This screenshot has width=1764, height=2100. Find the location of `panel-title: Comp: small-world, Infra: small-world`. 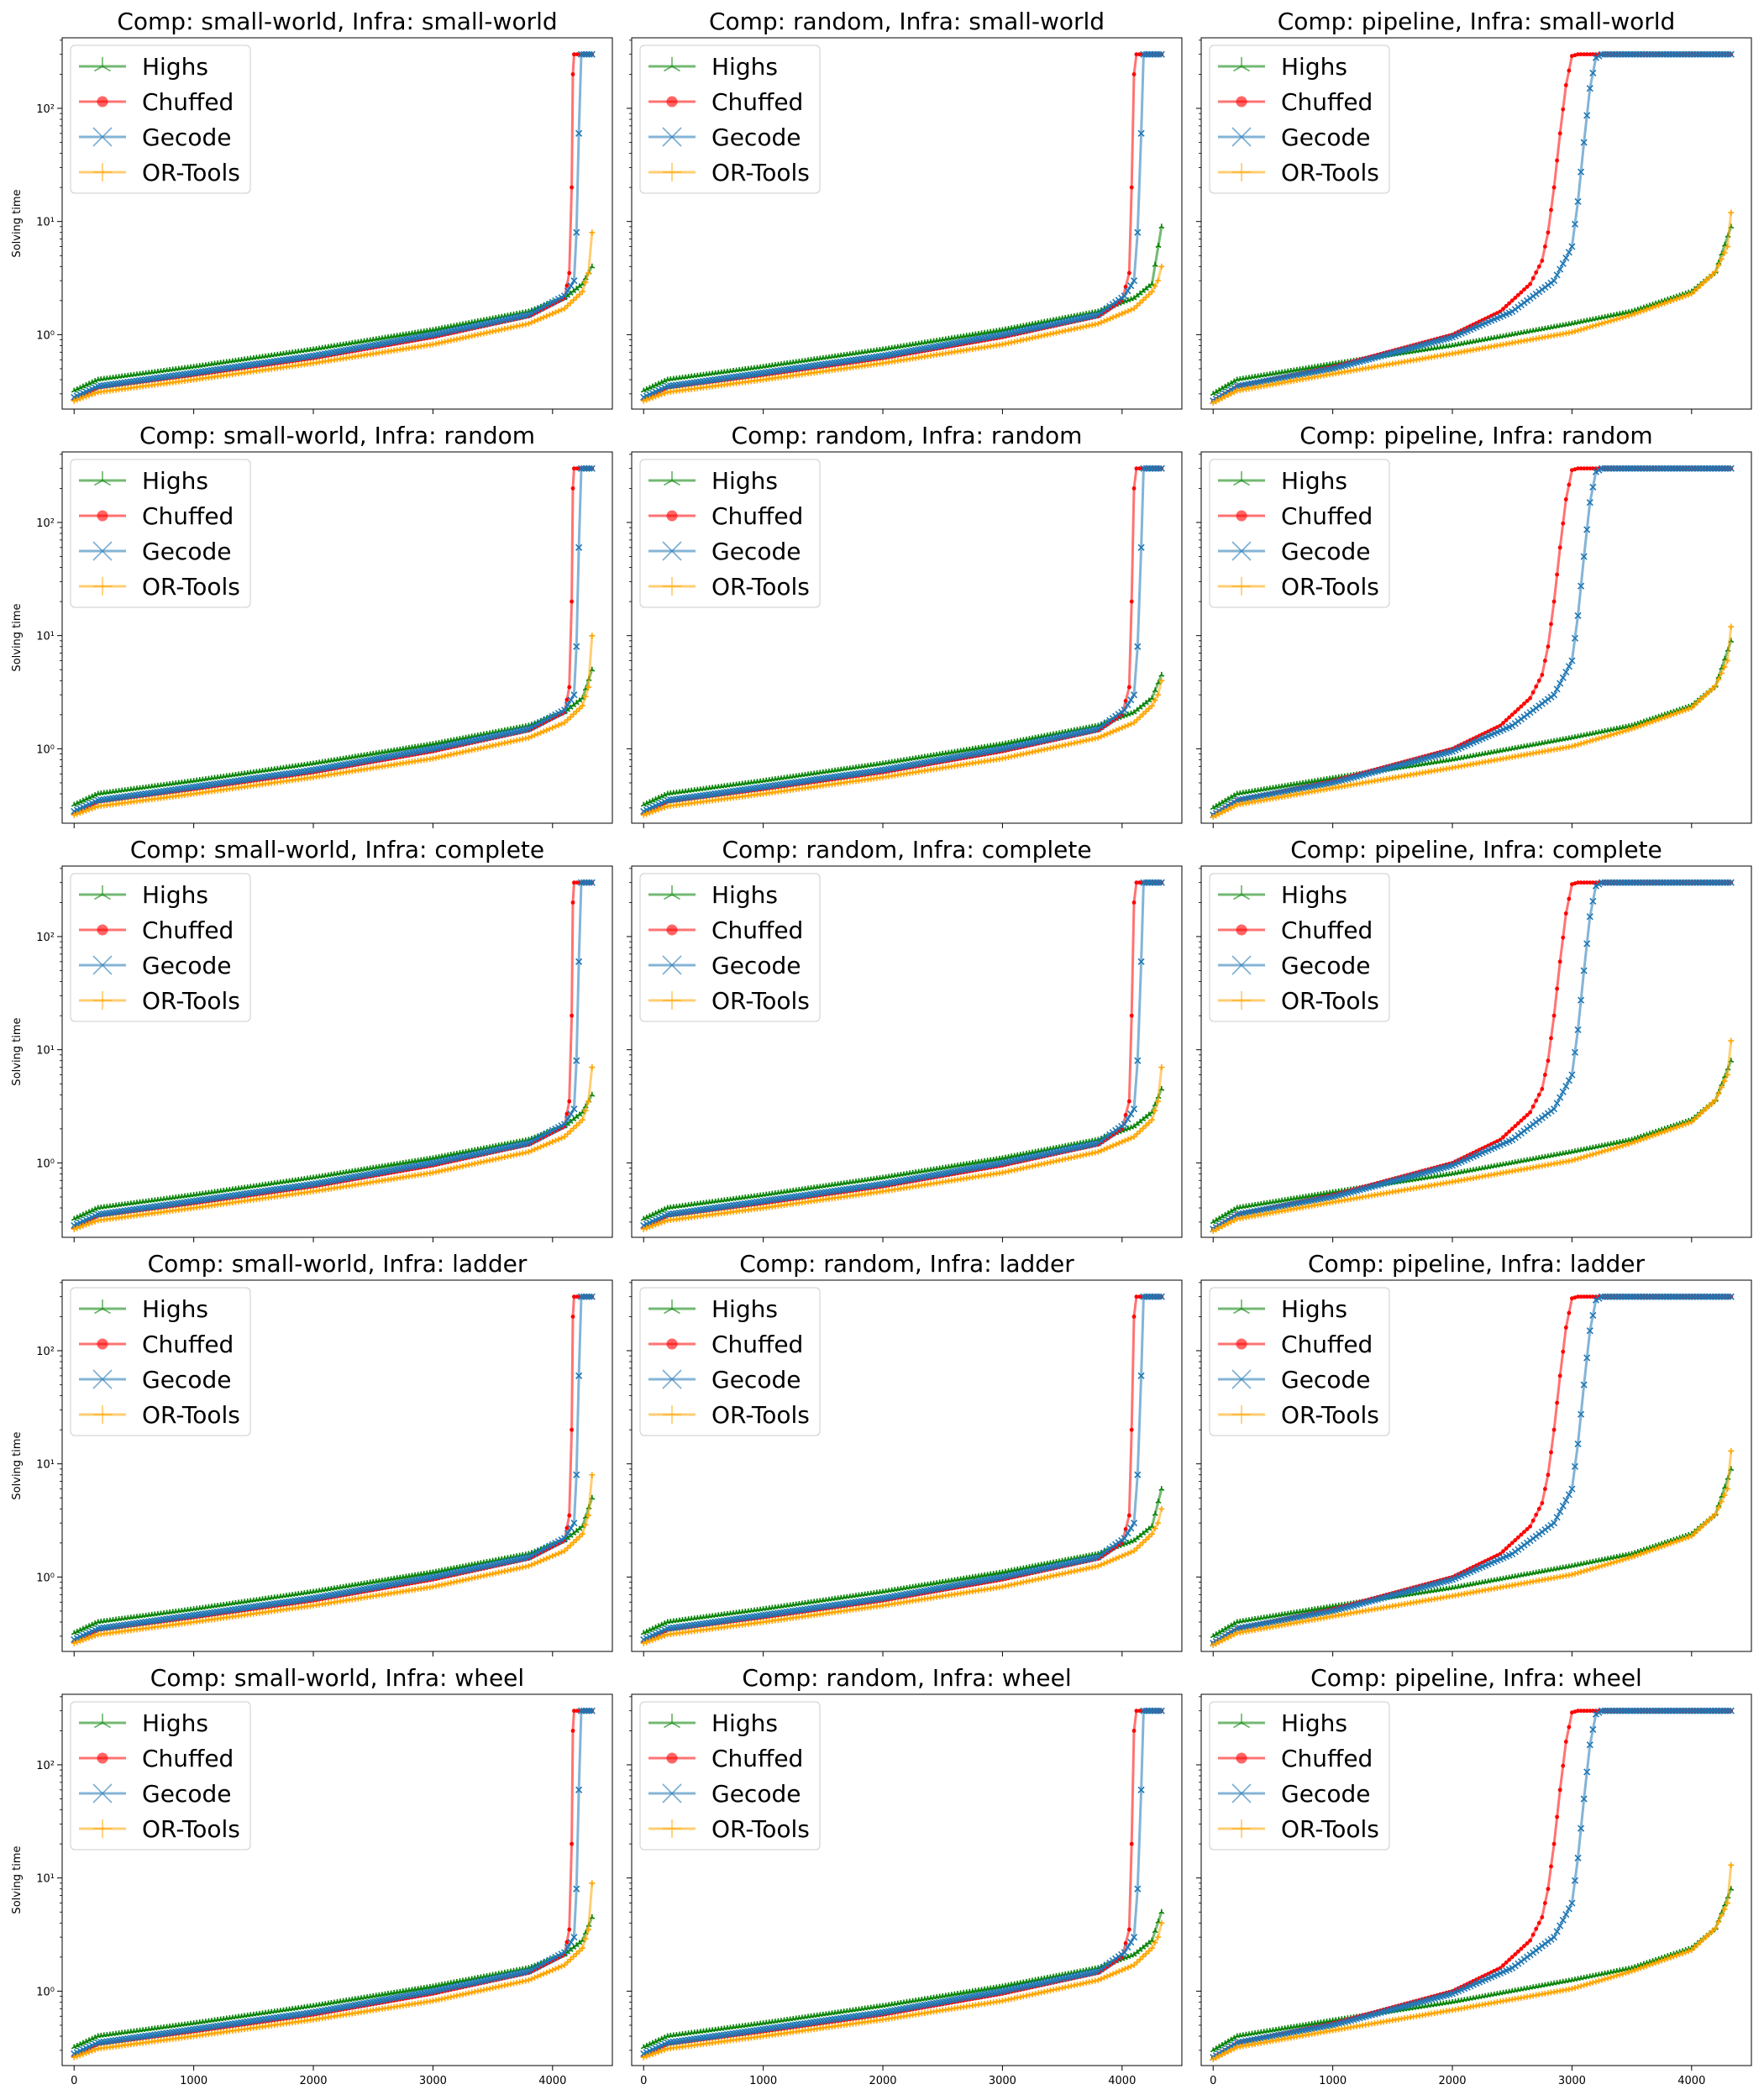

panel-title: Comp: small-world, Infra: small-world is located at coordinates (337, 21).